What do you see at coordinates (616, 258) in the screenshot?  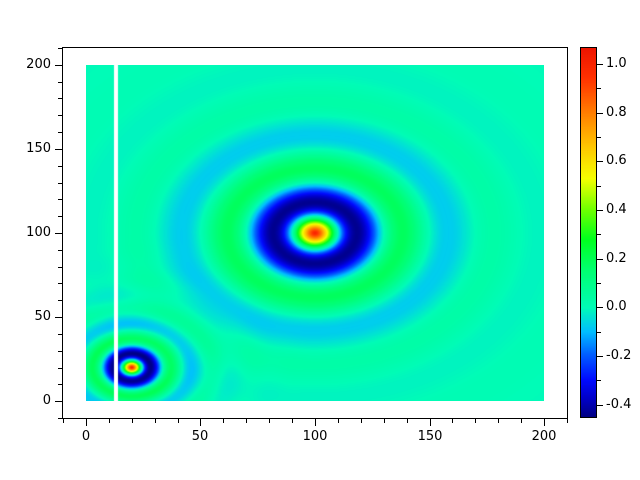 I see `colorbar-tick-label: 0.2` at bounding box center [616, 258].